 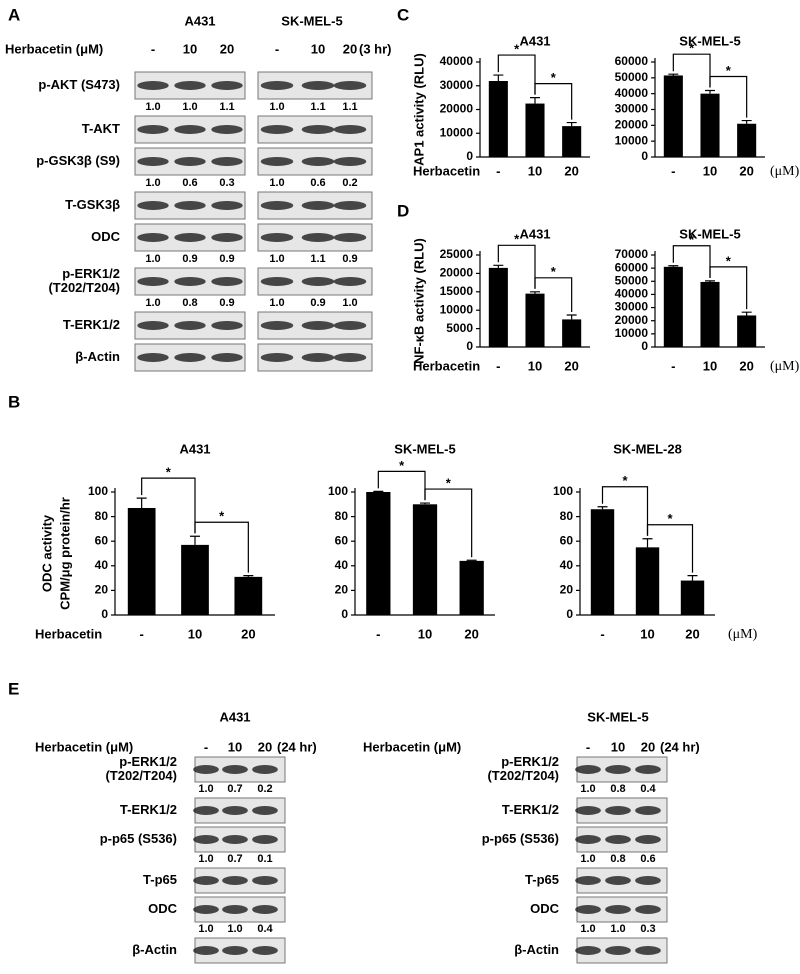 What do you see at coordinates (536, 949) in the screenshot?
I see `row-label: β-Actin` at bounding box center [536, 949].